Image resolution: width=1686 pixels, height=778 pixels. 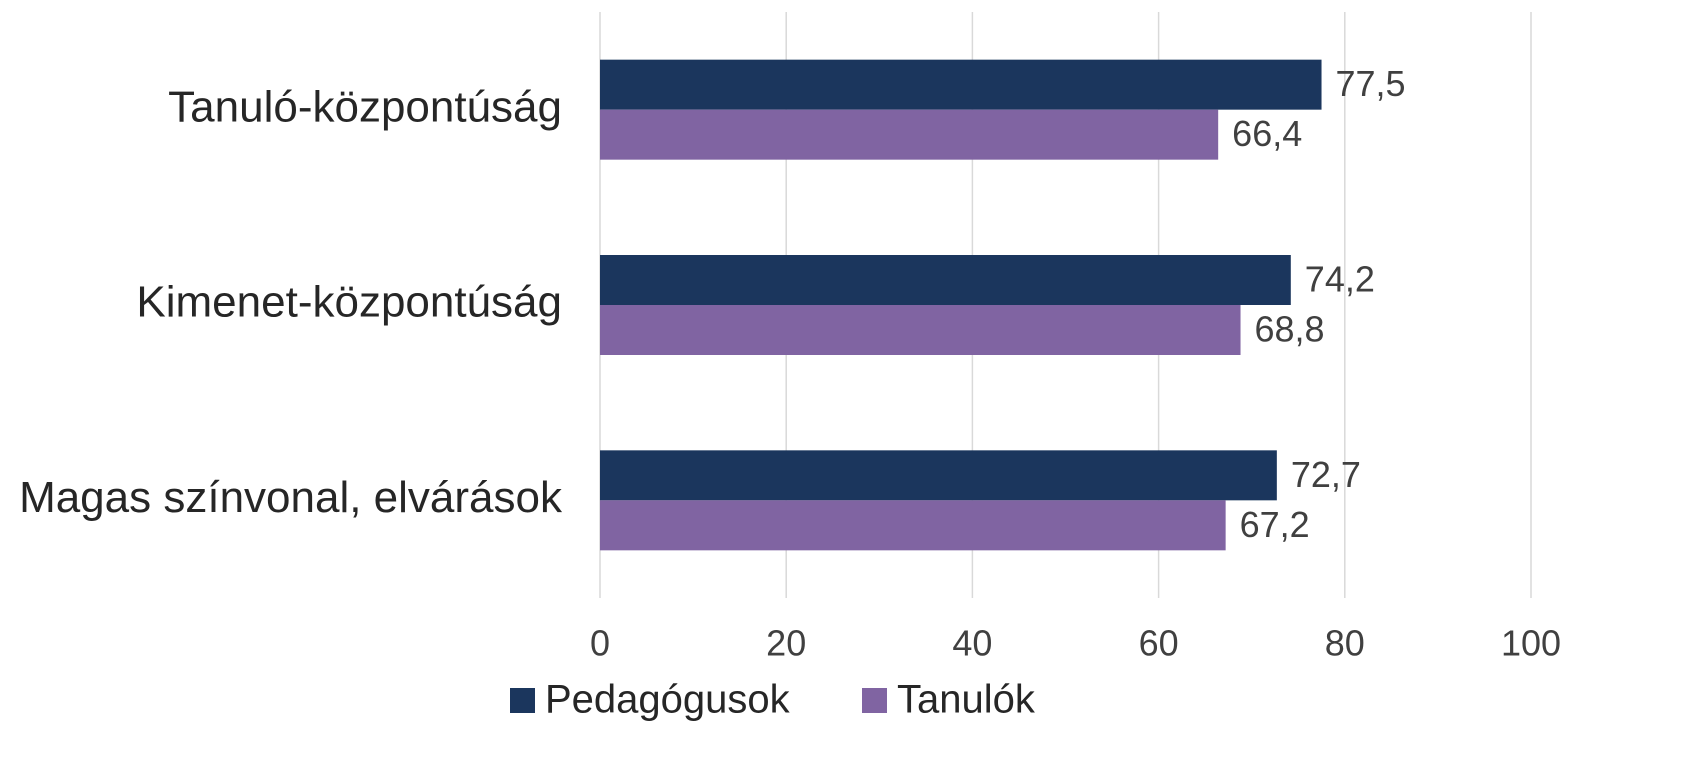 I want to click on legend-label: Tanulók, so click(x=966, y=700).